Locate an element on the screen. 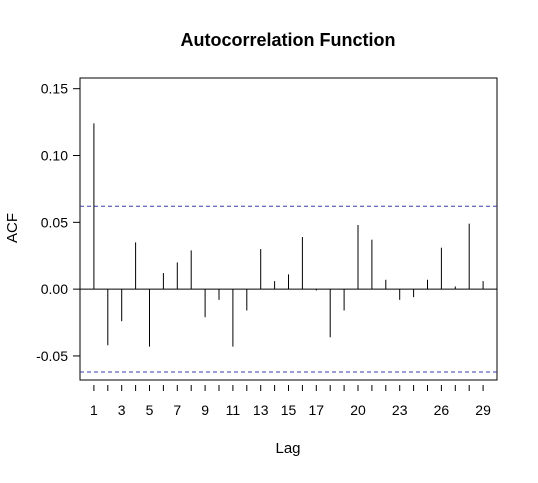 The width and height of the screenshot is (538, 483). x-tick-label: 11 is located at coordinates (233, 410).